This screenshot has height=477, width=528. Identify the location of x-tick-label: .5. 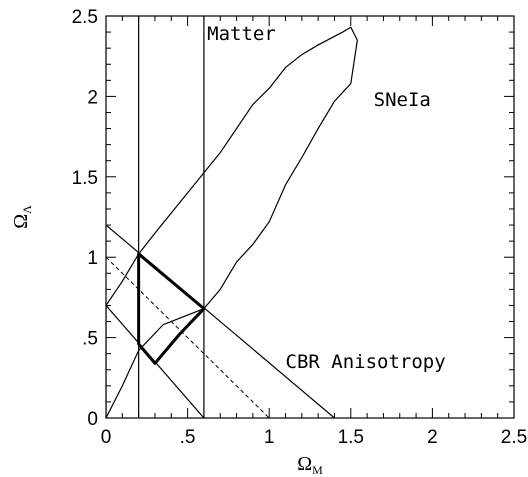
(188, 437).